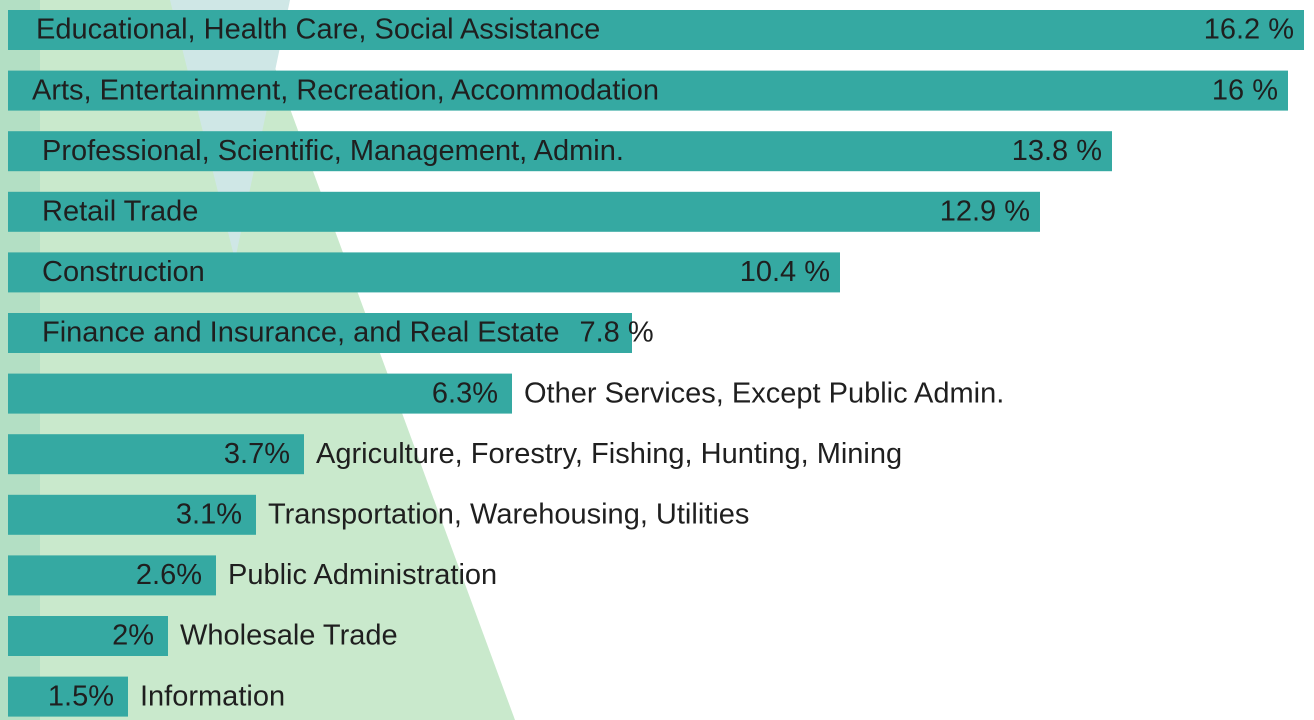  What do you see at coordinates (1245, 90) in the screenshot?
I see `value-label: 16 %` at bounding box center [1245, 90].